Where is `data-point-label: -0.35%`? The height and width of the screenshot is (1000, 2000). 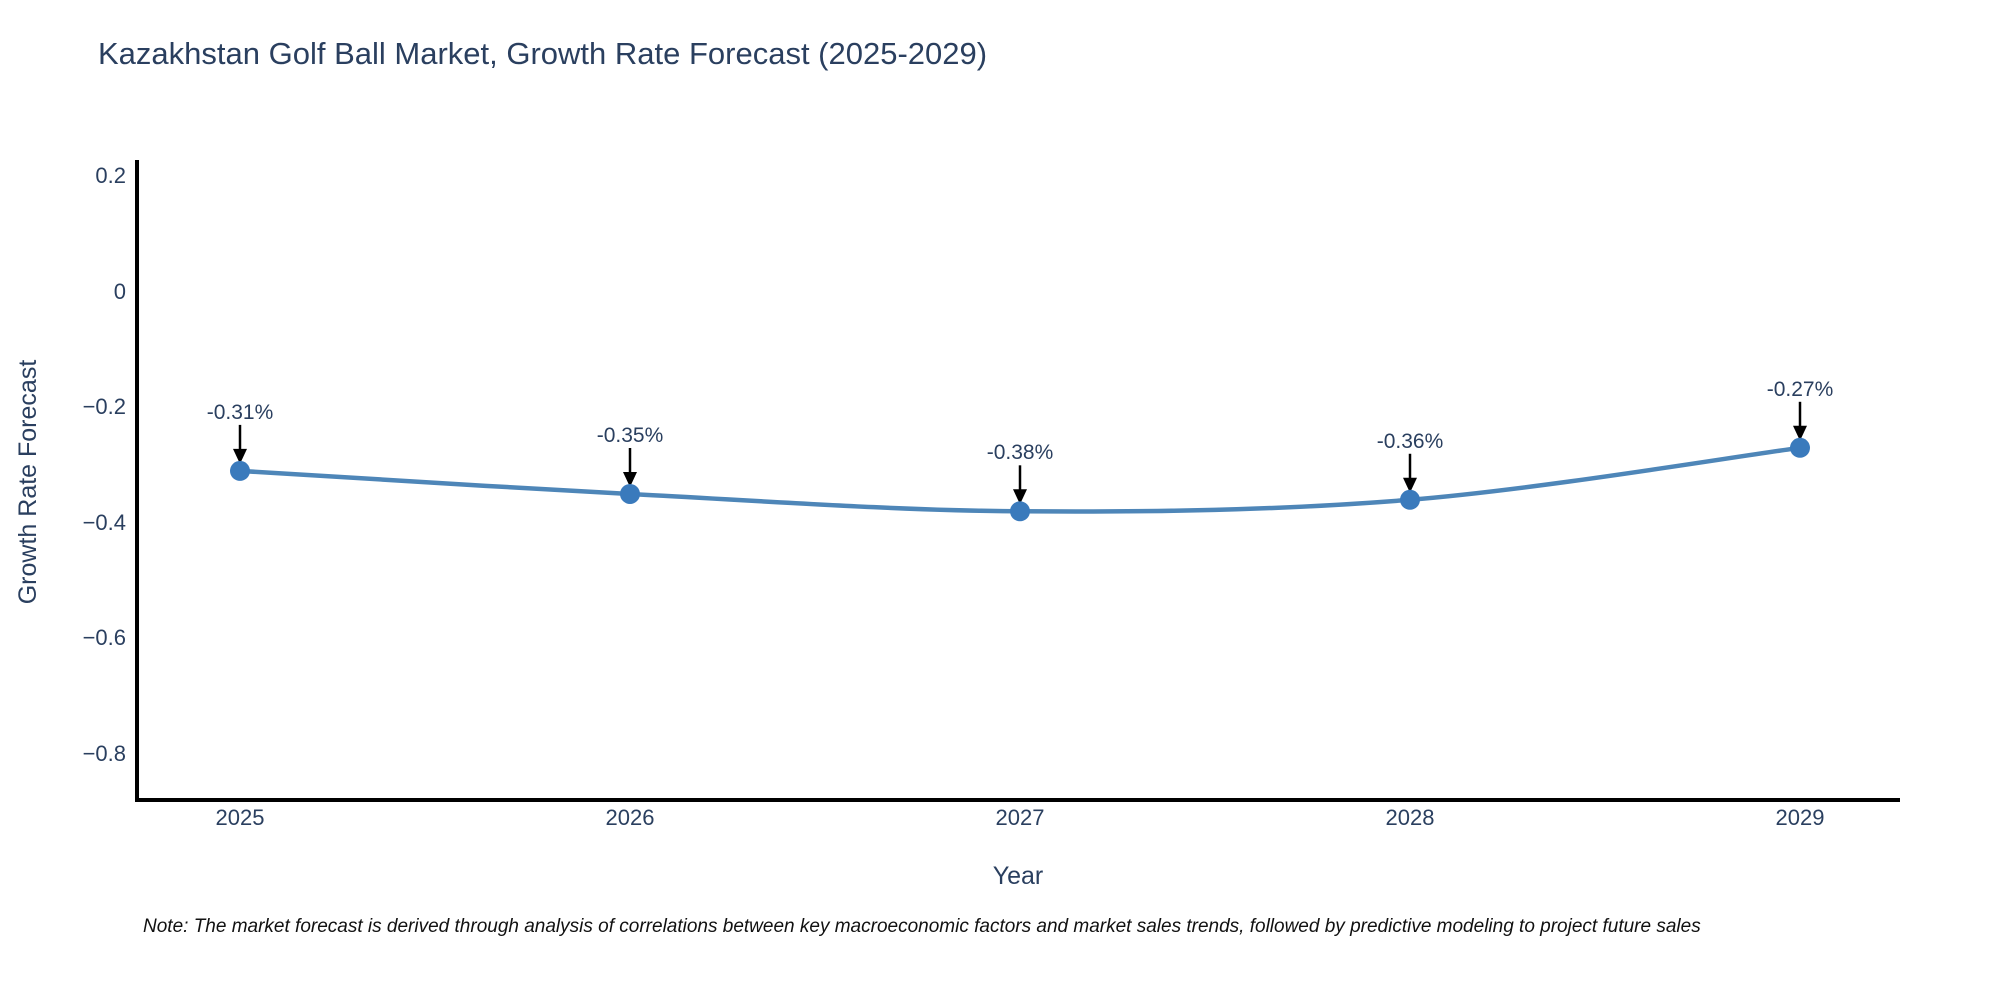 data-point-label: -0.35% is located at coordinates (630, 435).